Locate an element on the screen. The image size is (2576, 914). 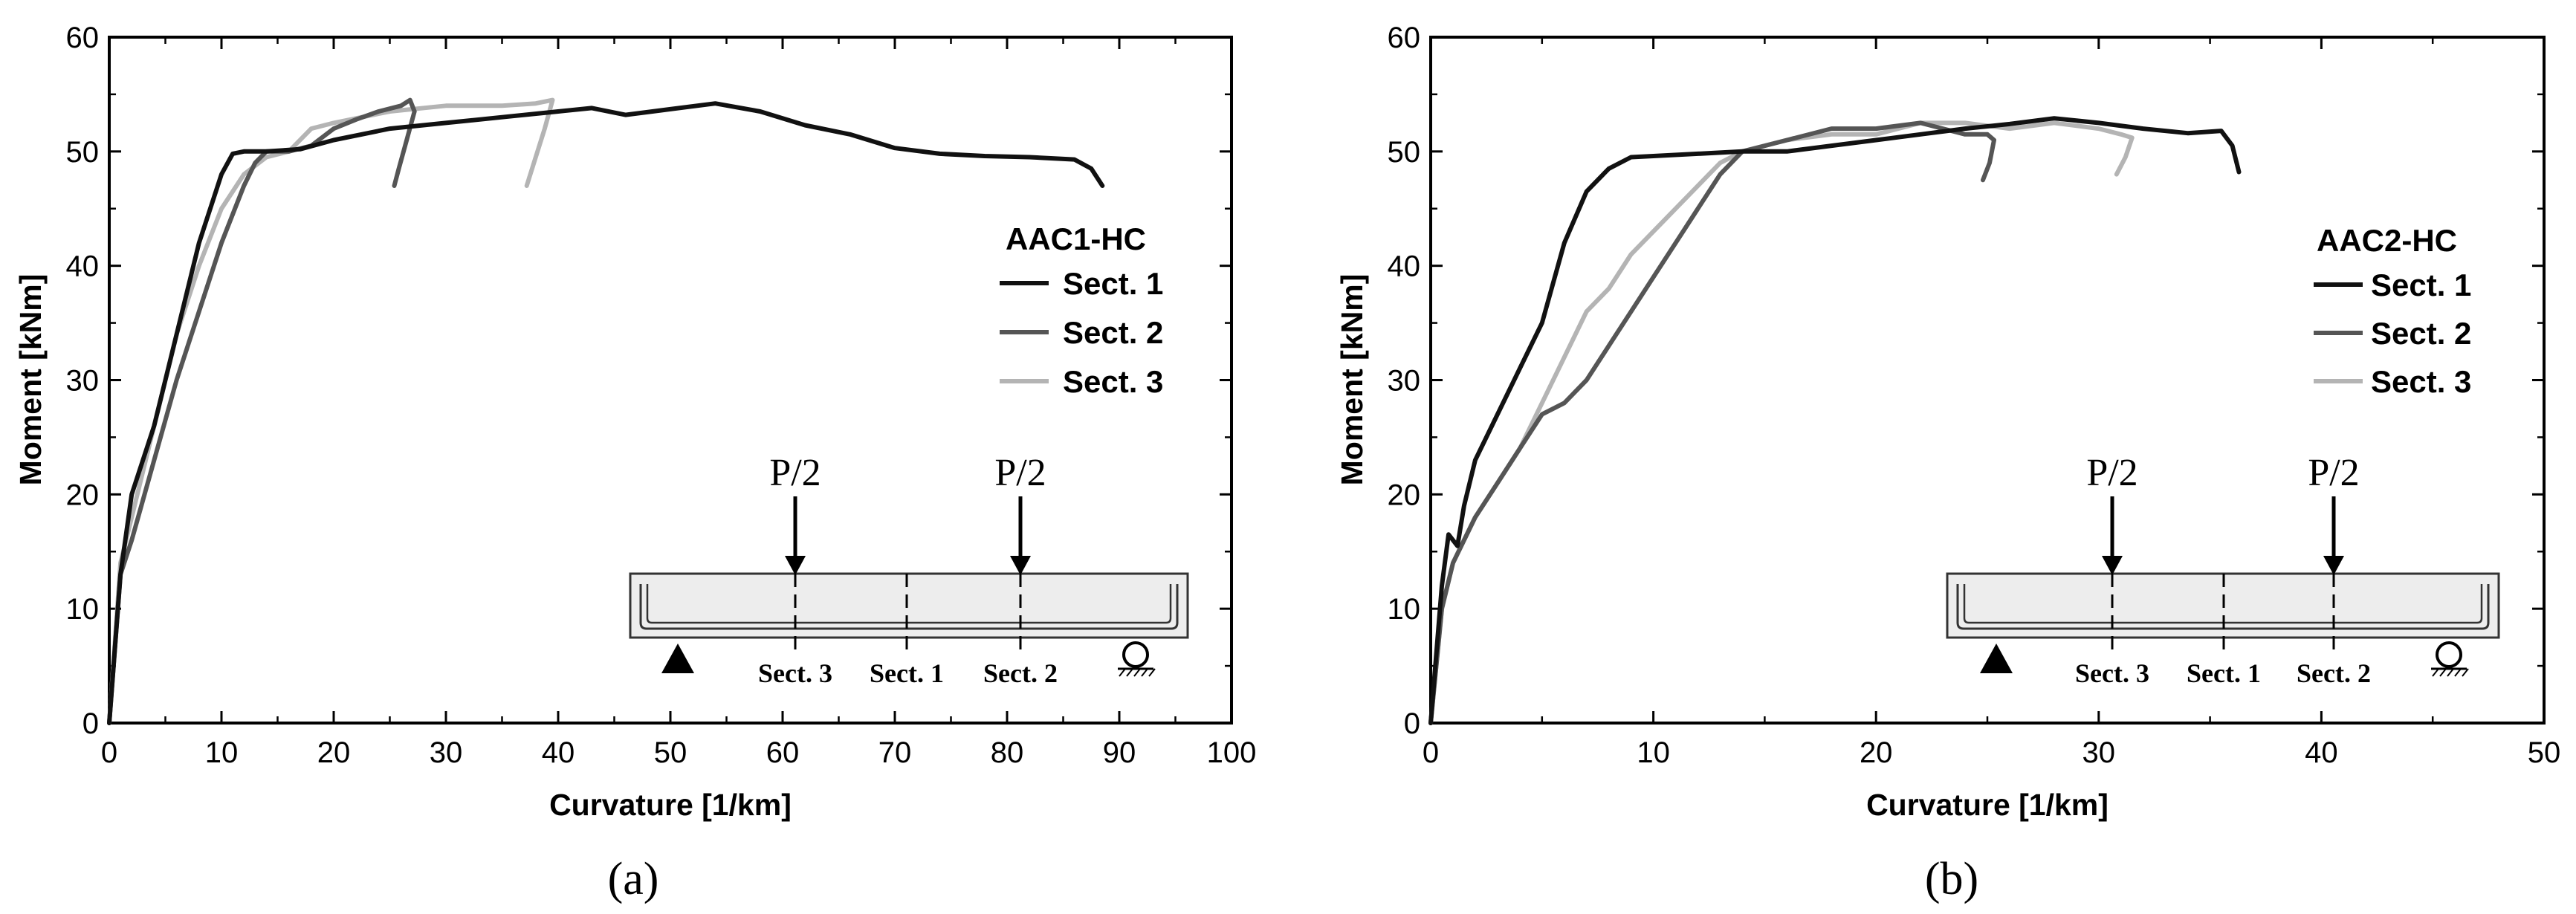
x-tick-label: 60 is located at coordinates (783, 752).